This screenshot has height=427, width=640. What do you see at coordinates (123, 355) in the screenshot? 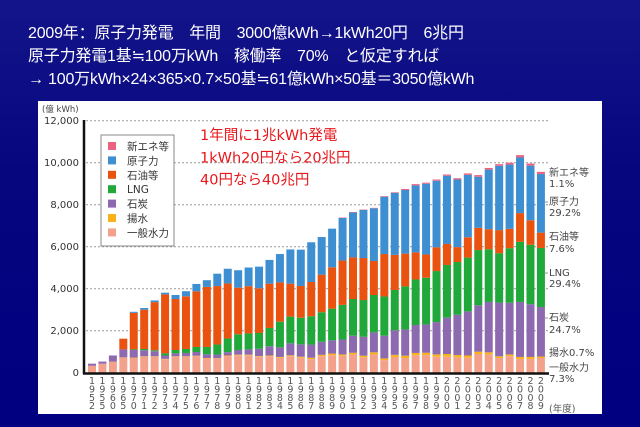
I see `bar-stack-1965` at bounding box center [123, 355].